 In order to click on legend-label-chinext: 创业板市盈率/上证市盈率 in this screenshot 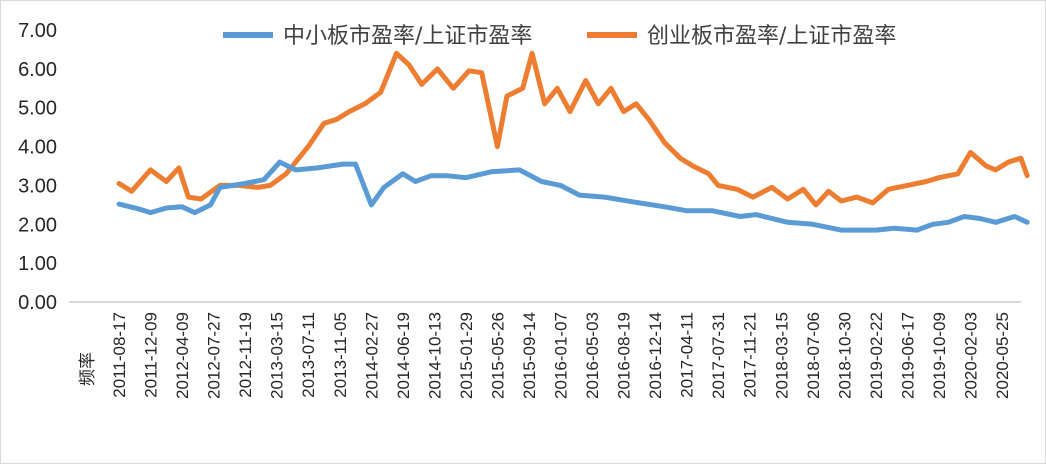, I will do `click(771, 36)`.